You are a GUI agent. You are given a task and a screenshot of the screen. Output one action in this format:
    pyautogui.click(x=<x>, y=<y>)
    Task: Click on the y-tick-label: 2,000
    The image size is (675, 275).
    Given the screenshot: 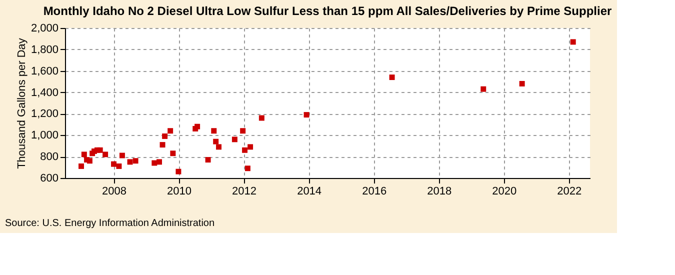 What is the action you would take?
    pyautogui.click(x=44, y=28)
    